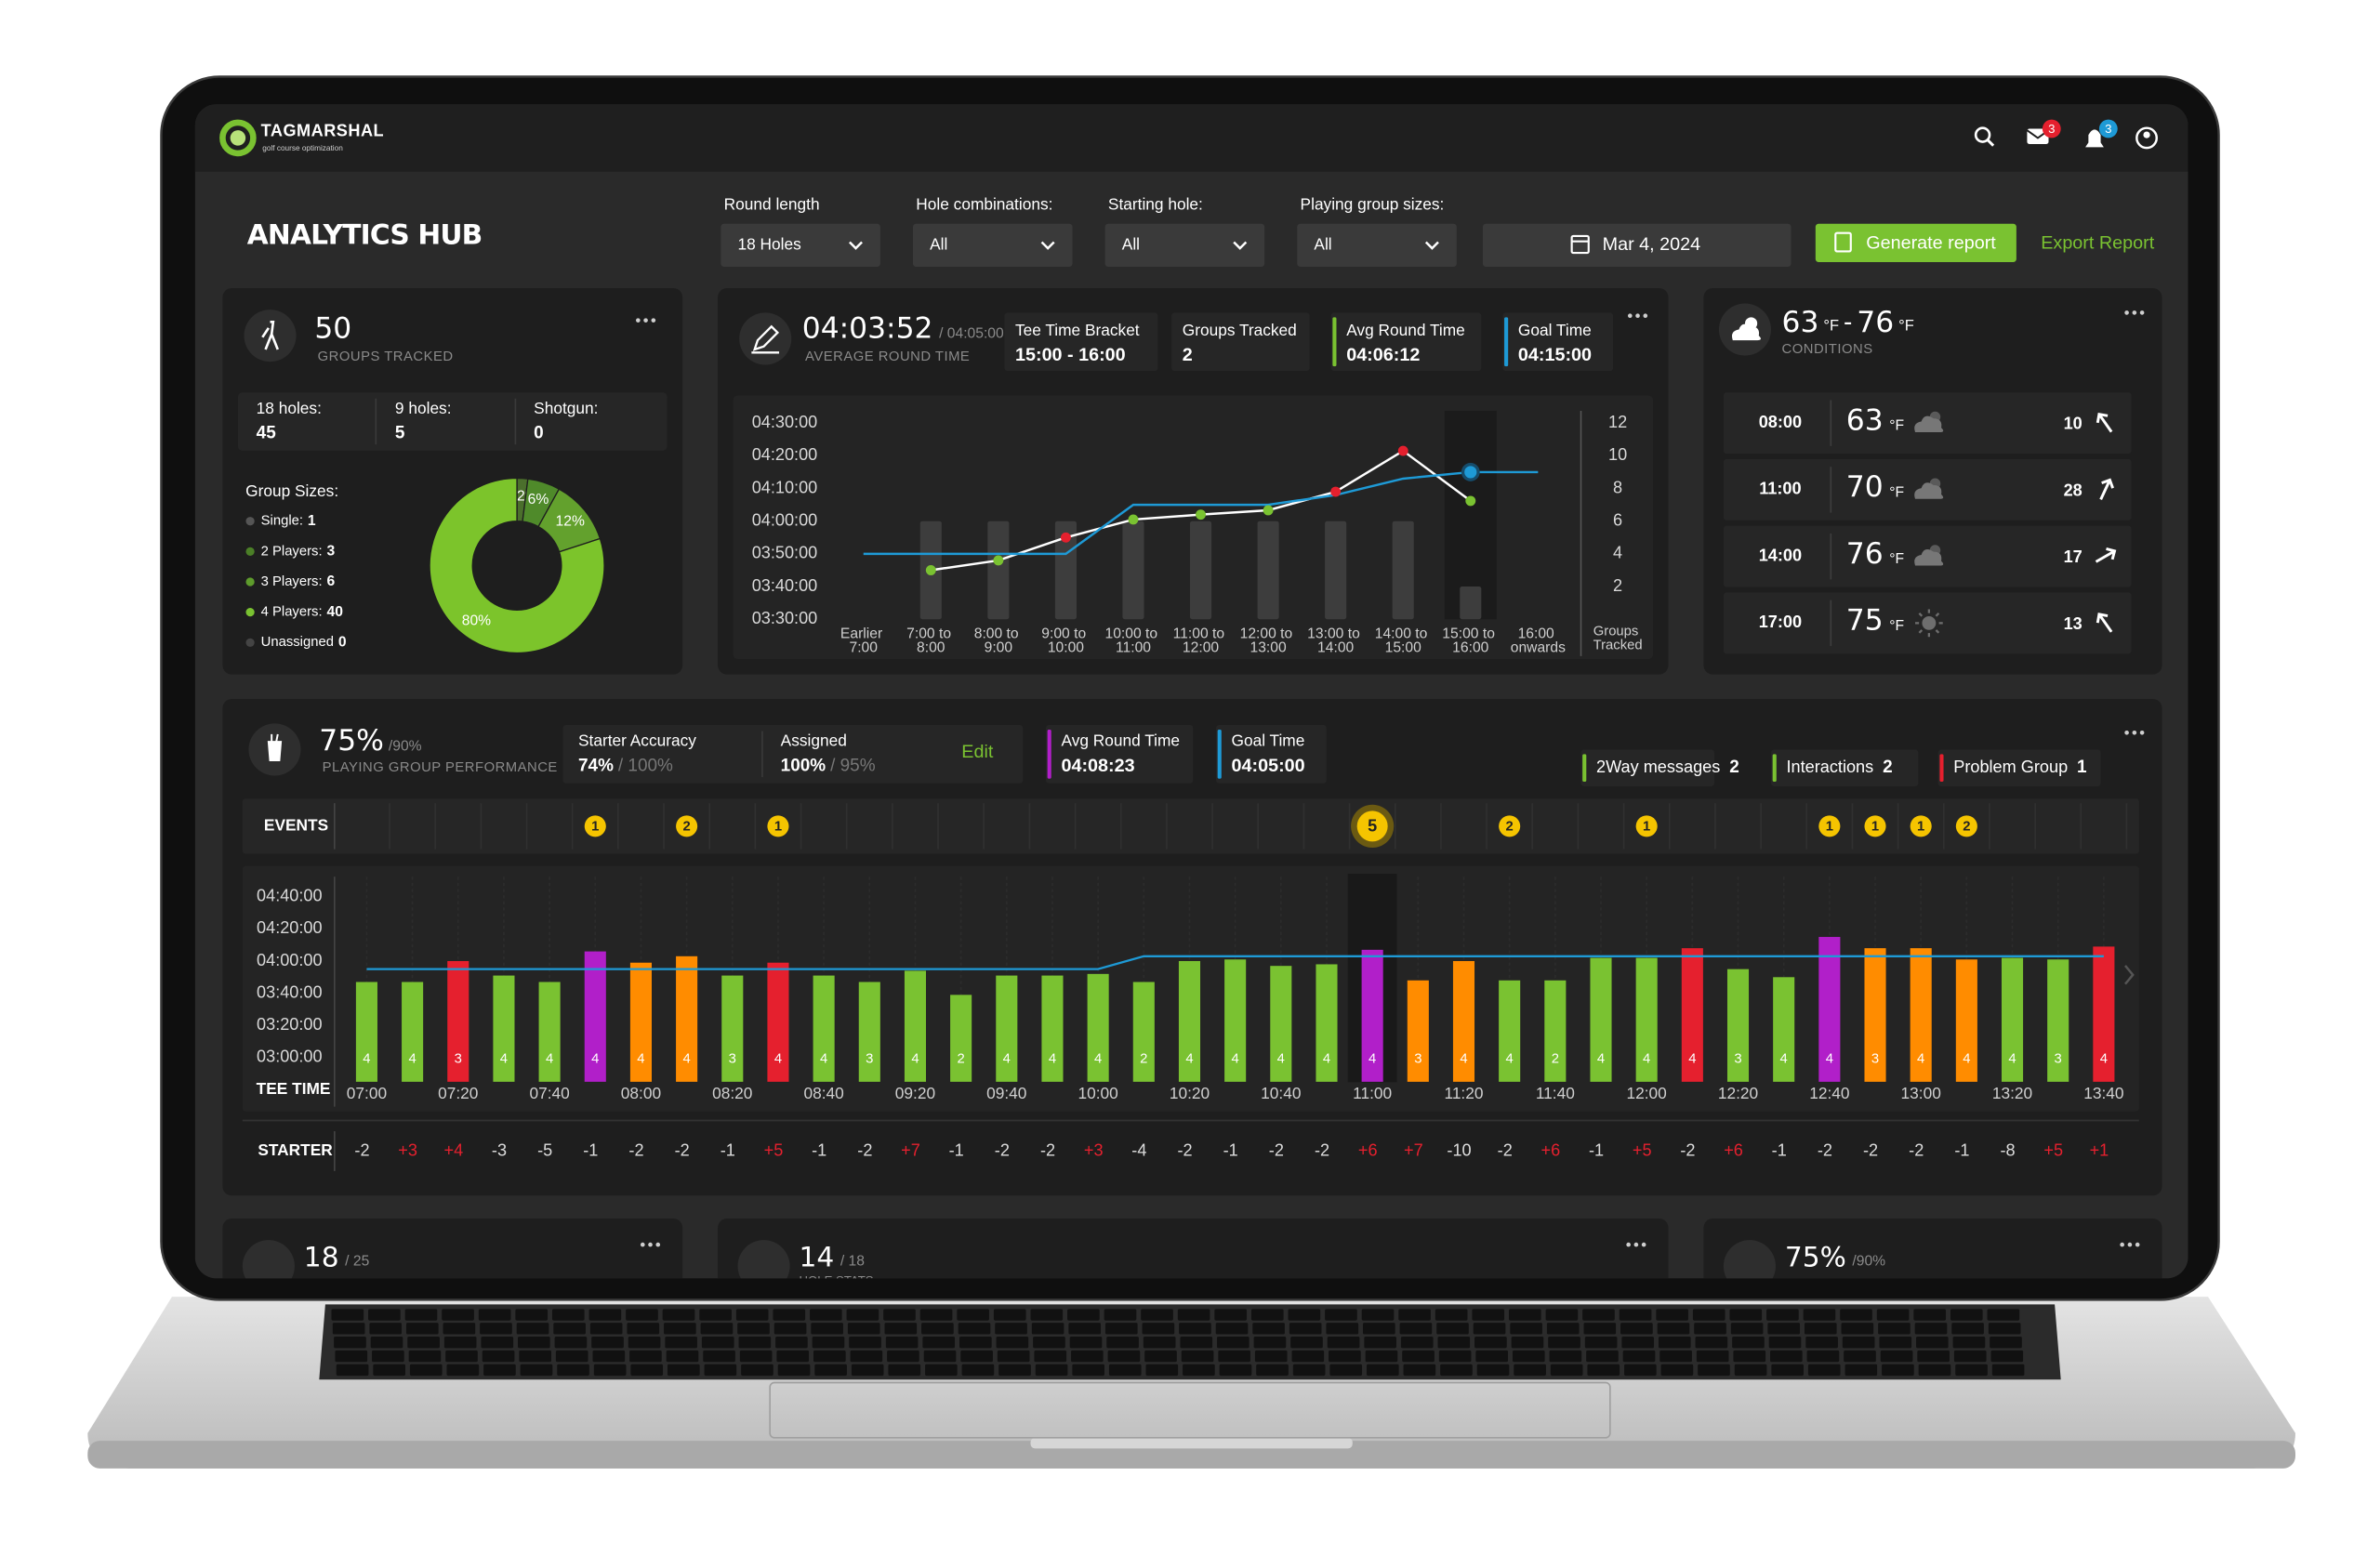 Image resolution: width=2380 pixels, height=1542 pixels. What do you see at coordinates (549, 1093) in the screenshot?
I see `x-tick-label: 07:40` at bounding box center [549, 1093].